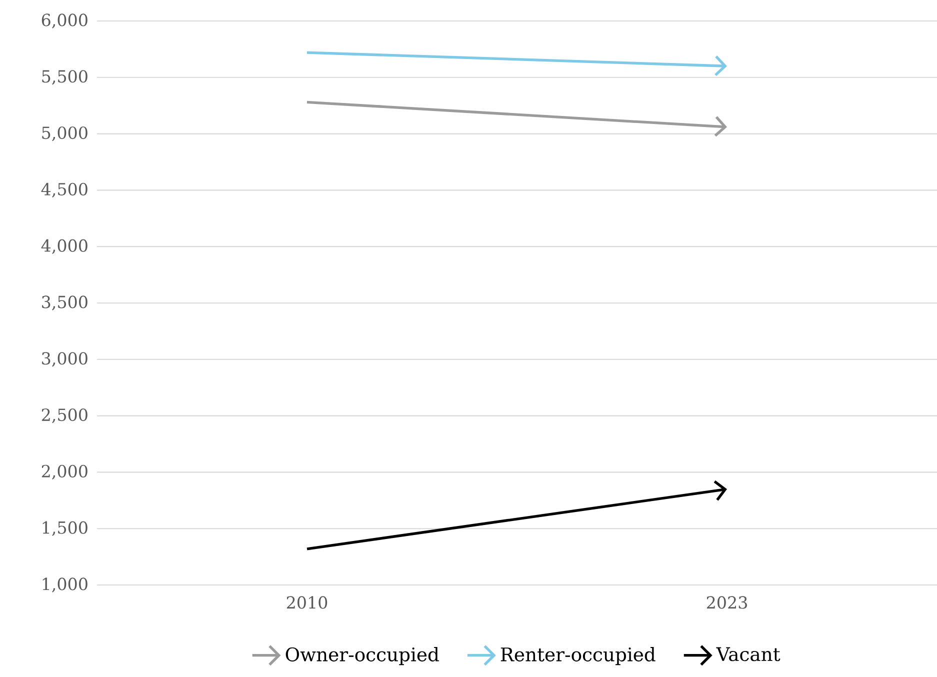 This screenshot has height=677, width=937. What do you see at coordinates (65, 359) in the screenshot?
I see `y-tick-label: 3,000` at bounding box center [65, 359].